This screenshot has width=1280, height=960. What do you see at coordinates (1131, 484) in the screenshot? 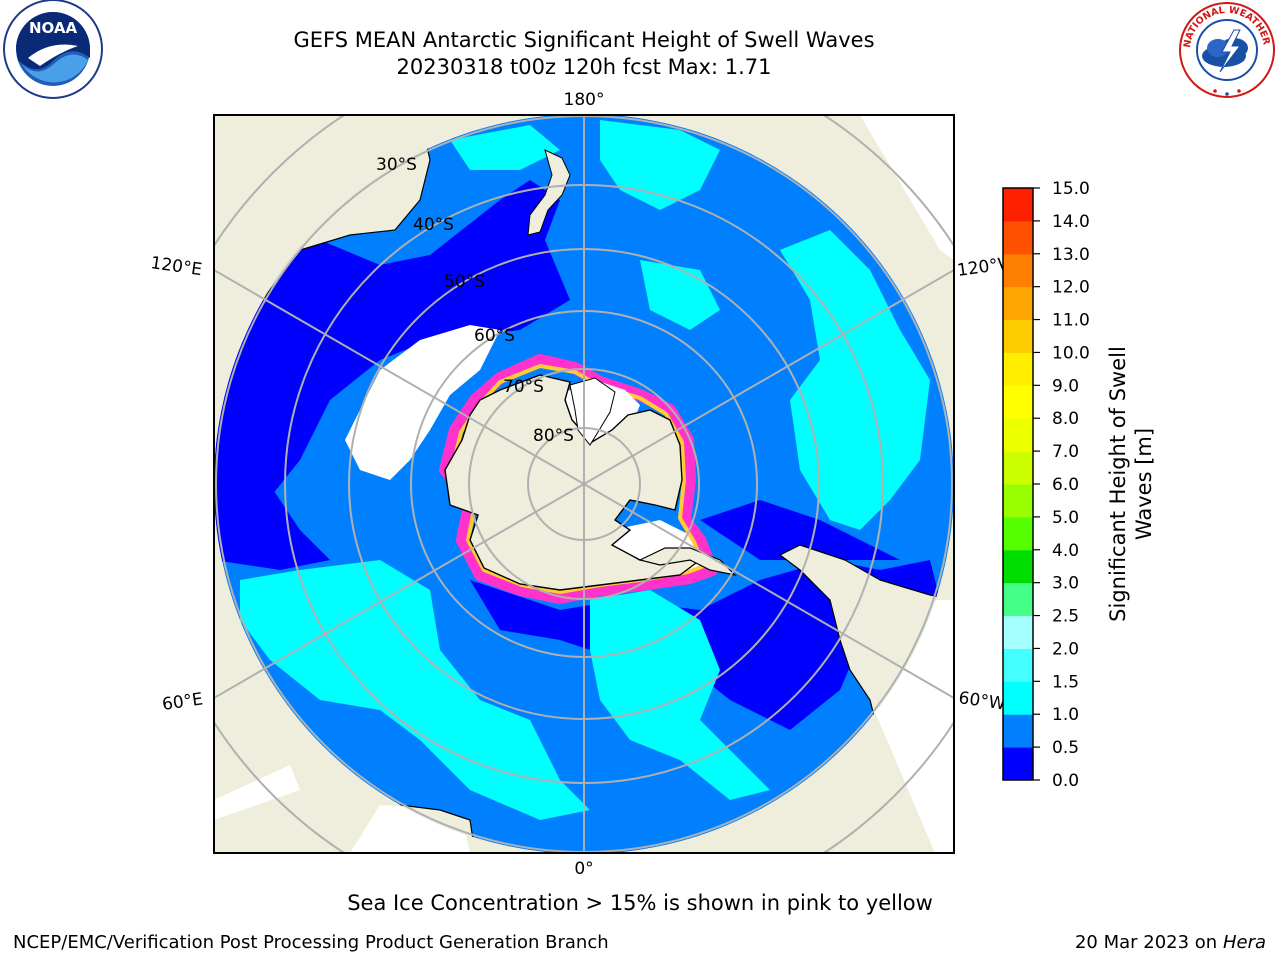
I see `colorbar-label: Significant Height of Swell Waves [m]` at bounding box center [1131, 484].